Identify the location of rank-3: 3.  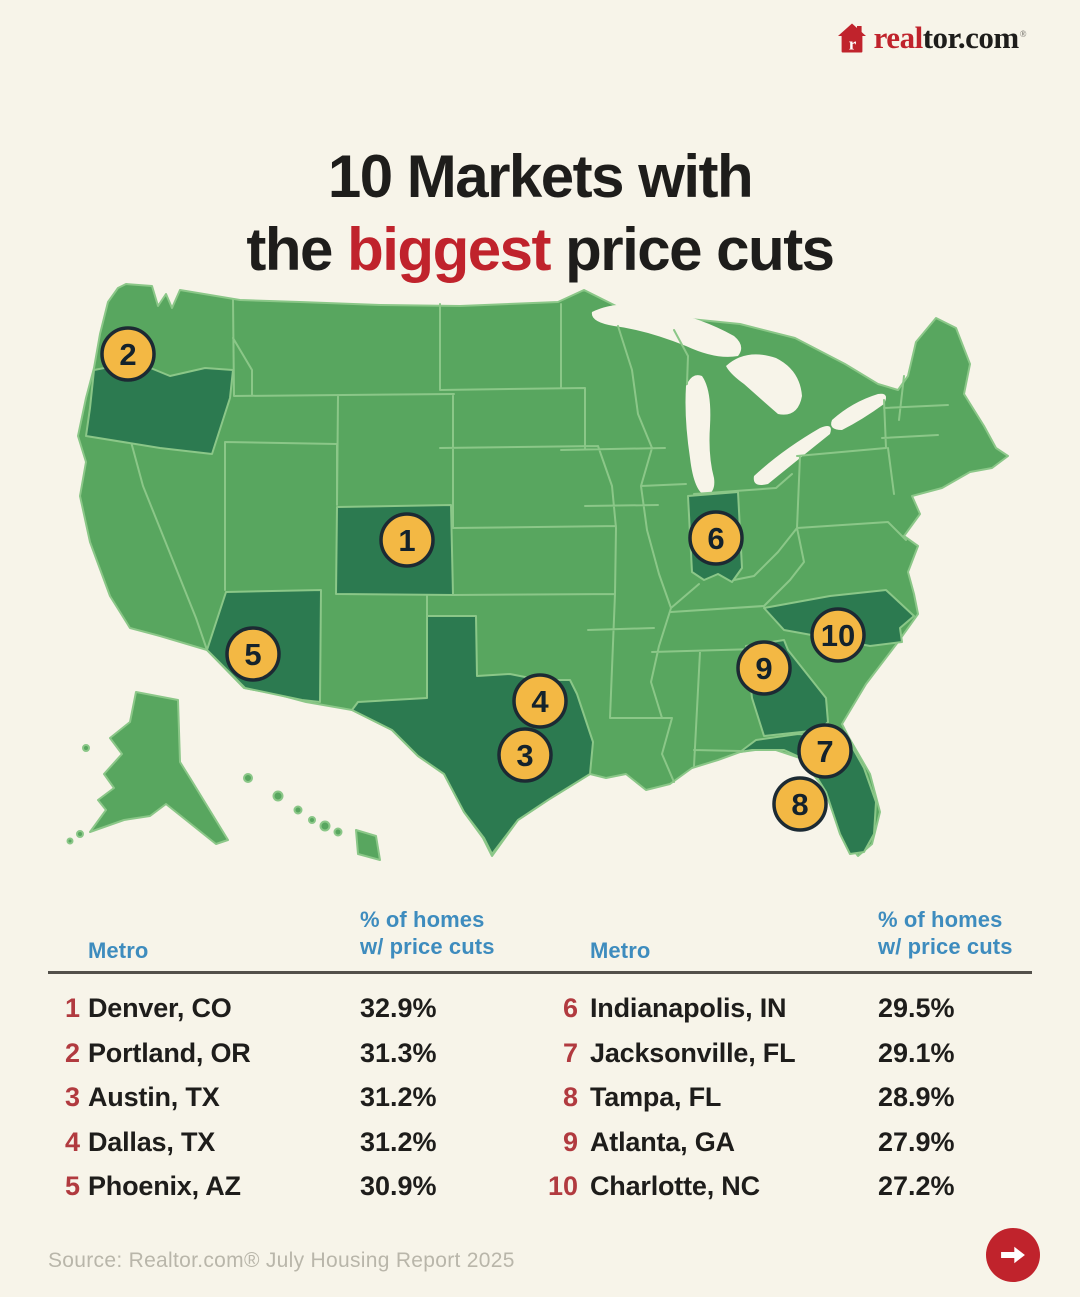
(72, 1097).